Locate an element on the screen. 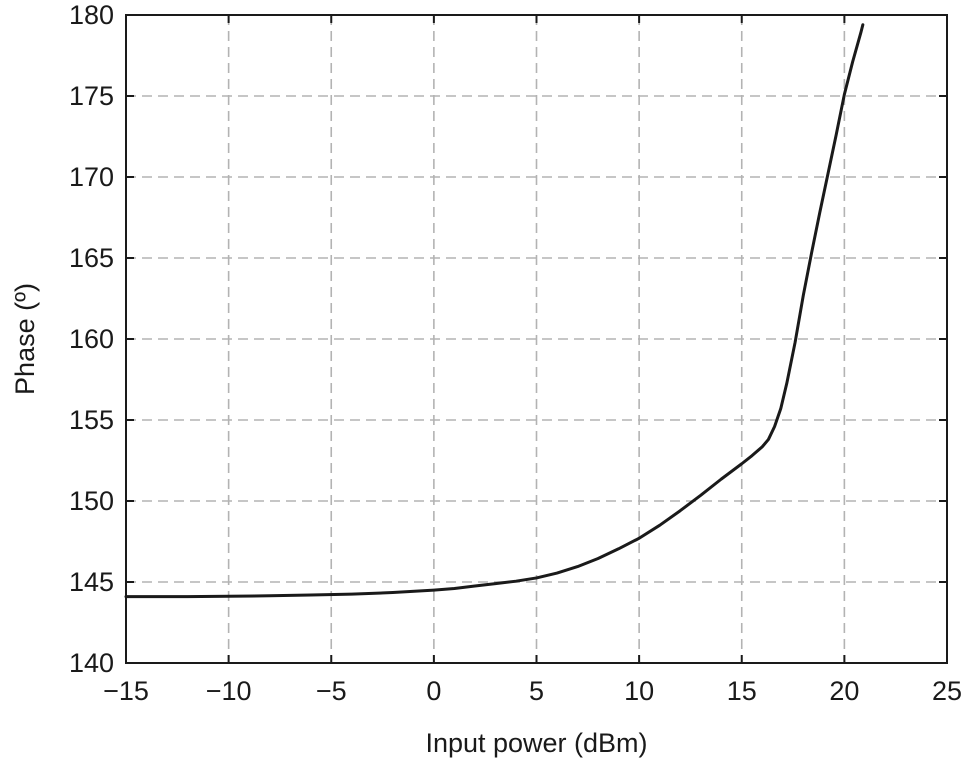 The height and width of the screenshot is (761, 967). y-tick-label: 145 is located at coordinates (91, 582).